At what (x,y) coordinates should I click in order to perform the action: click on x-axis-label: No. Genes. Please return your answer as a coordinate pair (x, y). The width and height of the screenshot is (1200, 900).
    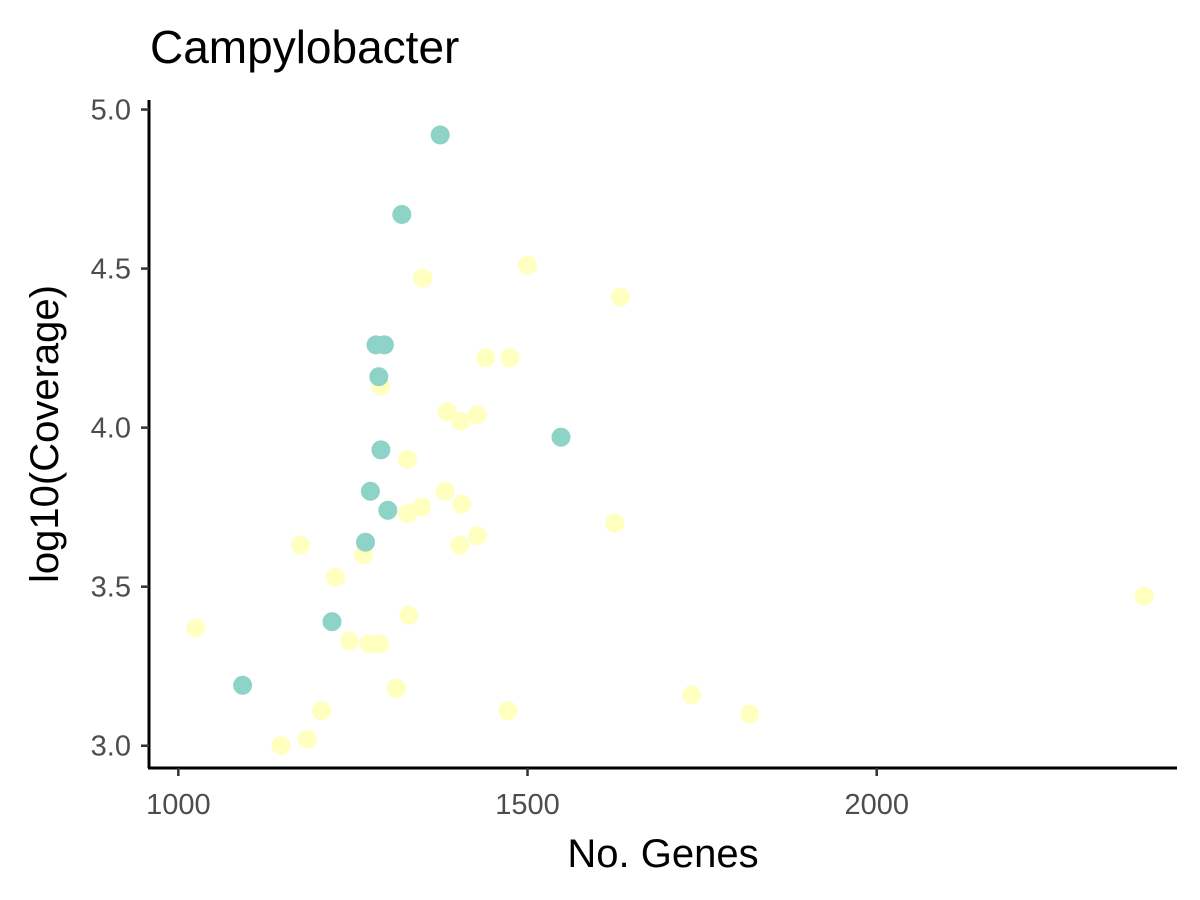
    Looking at the image, I should click on (662, 854).